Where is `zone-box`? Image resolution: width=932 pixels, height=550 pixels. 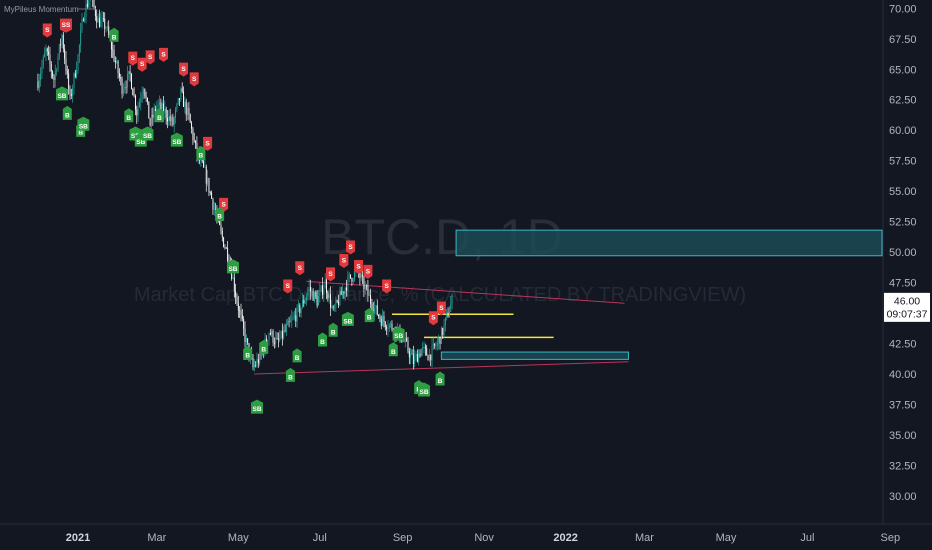
zone-box is located at coordinates (669, 243).